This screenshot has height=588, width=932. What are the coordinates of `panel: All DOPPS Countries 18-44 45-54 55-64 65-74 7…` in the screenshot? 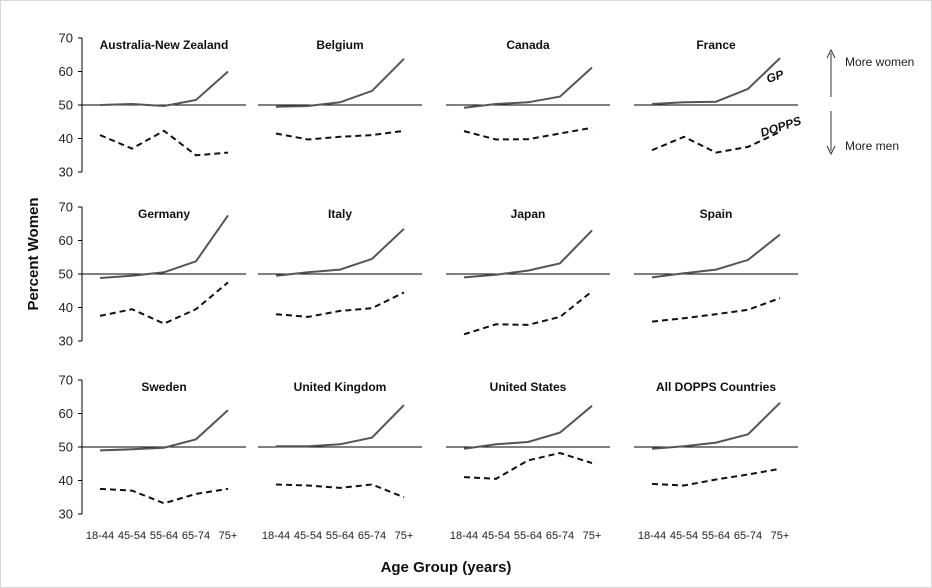 It's located at (716, 461).